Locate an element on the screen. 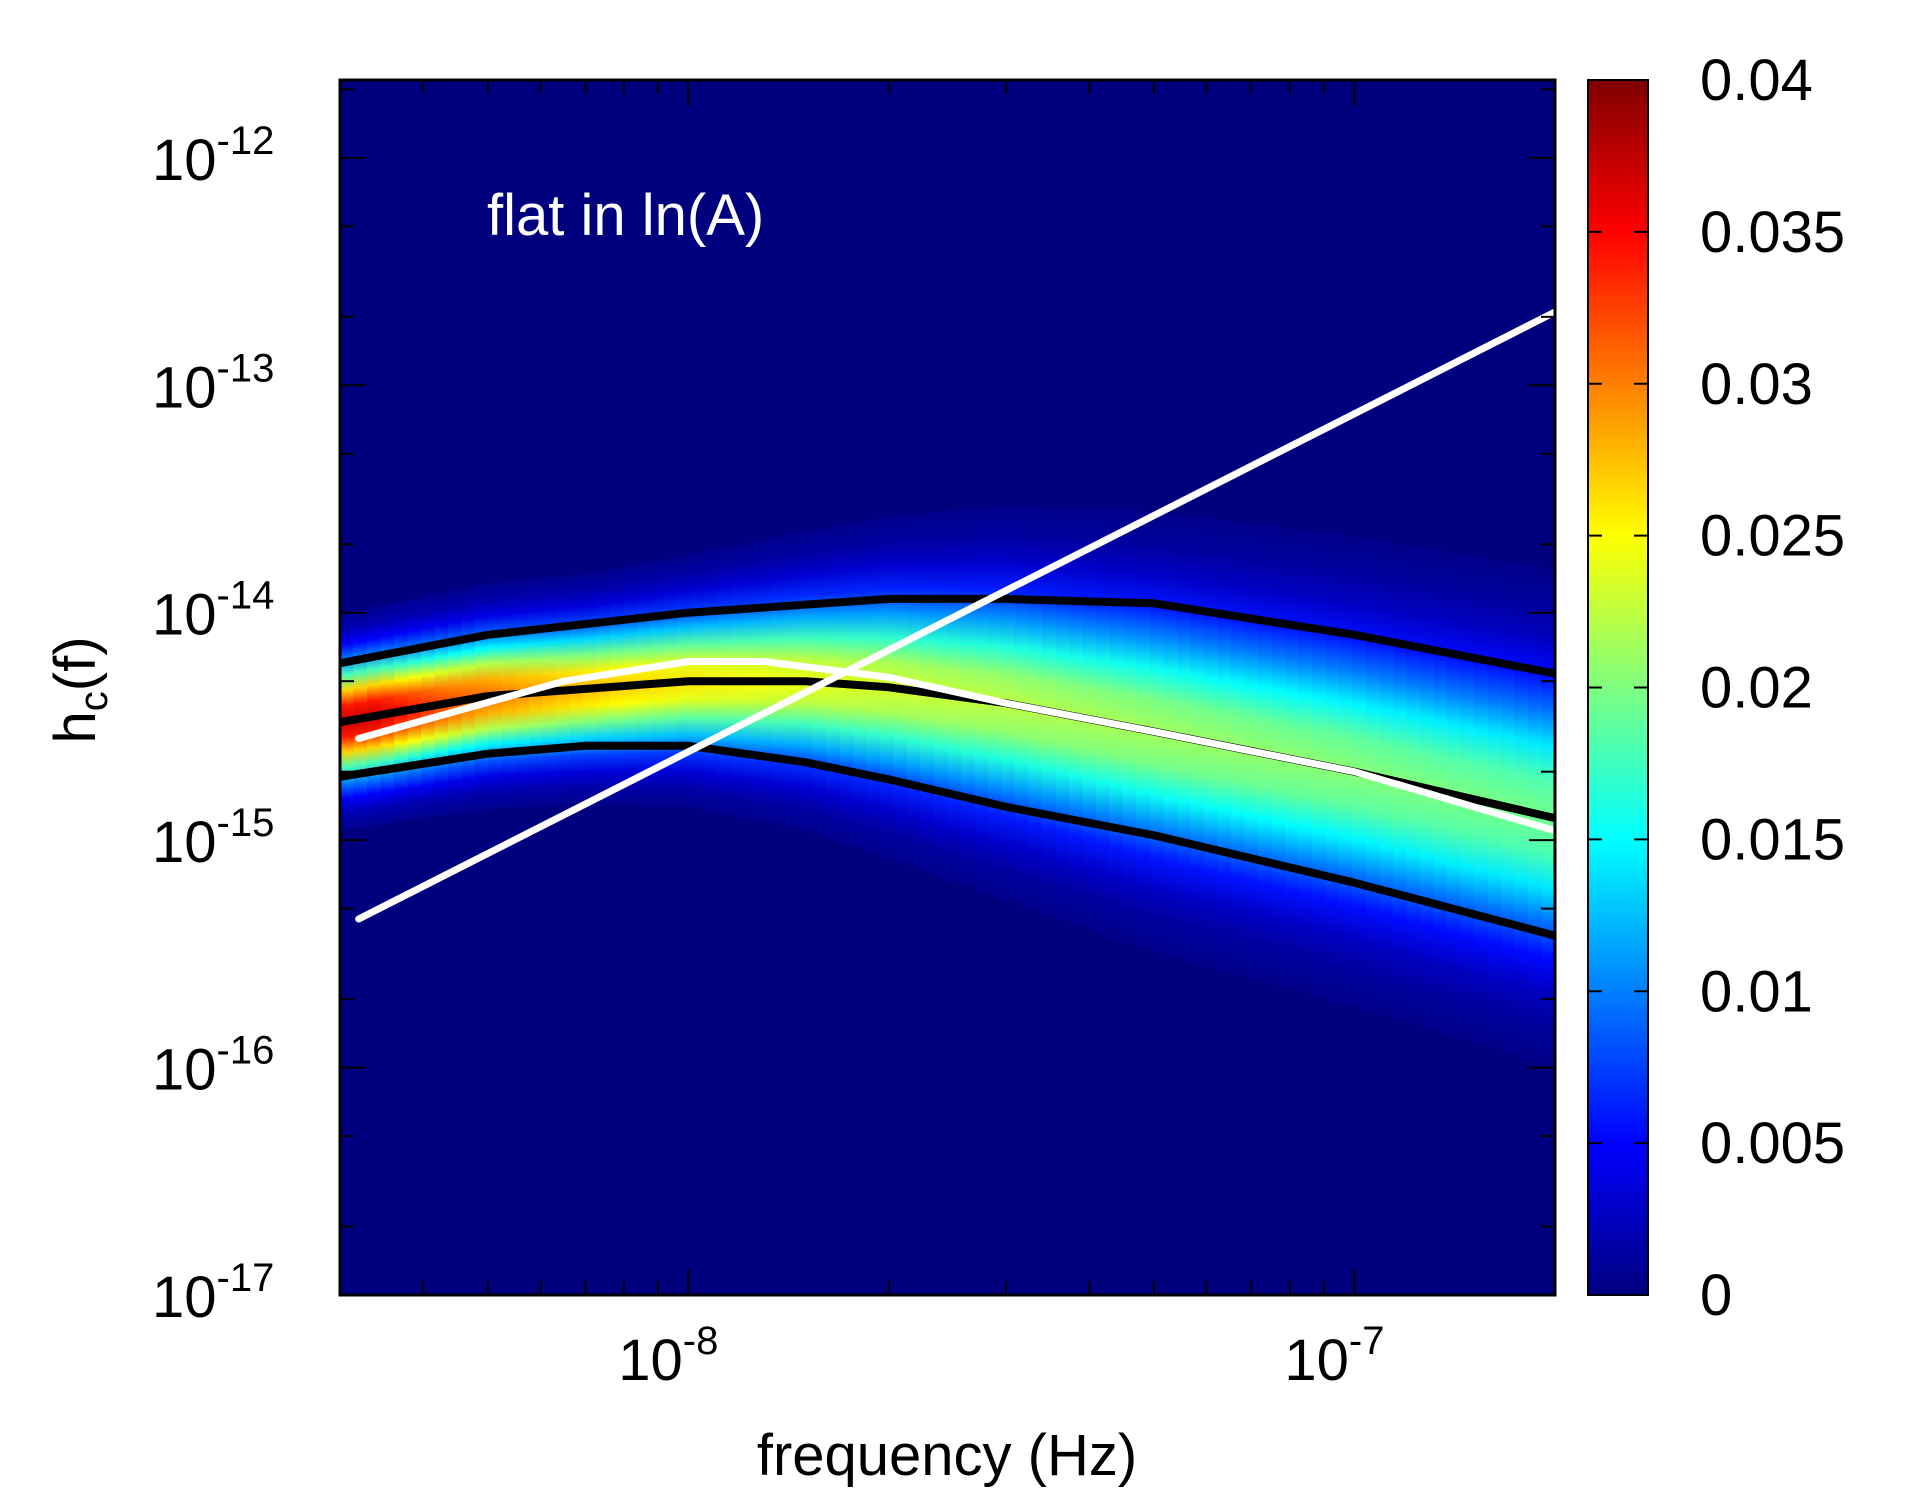 Image resolution: width=1931 pixels, height=1509 pixels. x-tick-labels: 10⁻⁸ 10⁻⁷ is located at coordinates (1001, 1356).